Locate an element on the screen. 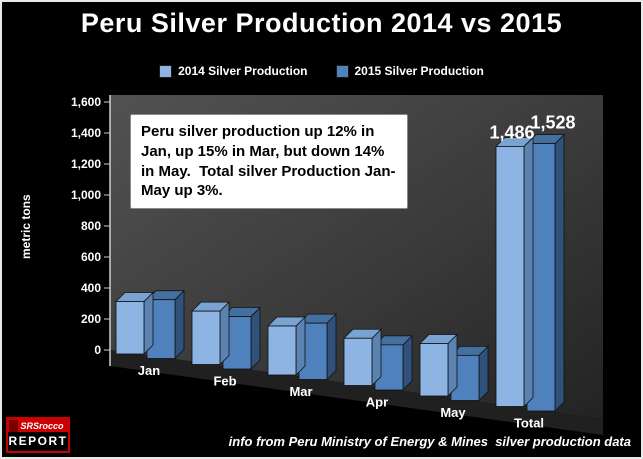 The image size is (643, 459). legend-item-2015: 2015 Silver Production is located at coordinates (409, 71).